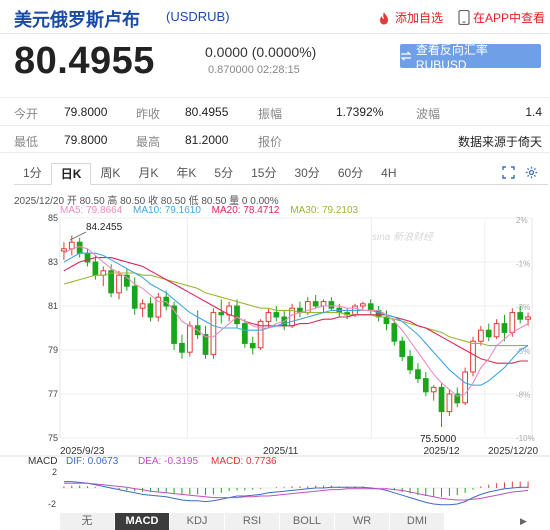 Image resolution: width=550 pixels, height=530 pixels. What do you see at coordinates (441, 451) in the screenshot?
I see `x-label-2: 2025/12` at bounding box center [441, 451].